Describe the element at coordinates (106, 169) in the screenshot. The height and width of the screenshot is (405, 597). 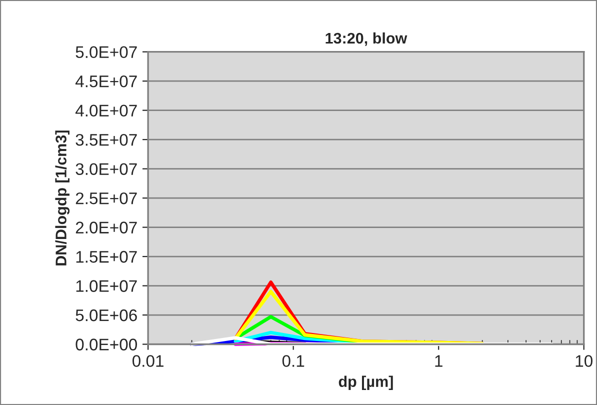
I see `y-tick-label: 3.0E+07` at that location.